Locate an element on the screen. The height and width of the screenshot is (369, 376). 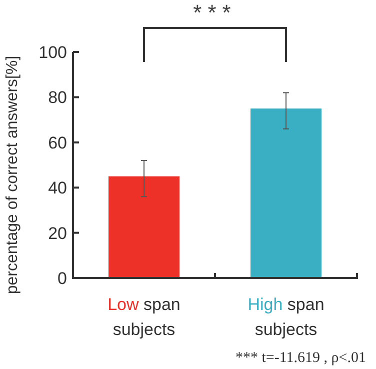
y-tick-label: 60 is located at coordinates (57, 142).